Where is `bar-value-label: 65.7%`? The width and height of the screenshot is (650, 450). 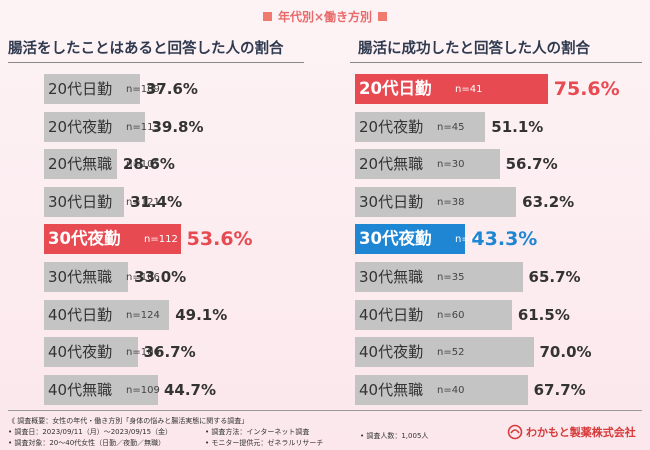
bar-value-label: 65.7% is located at coordinates (554, 277).